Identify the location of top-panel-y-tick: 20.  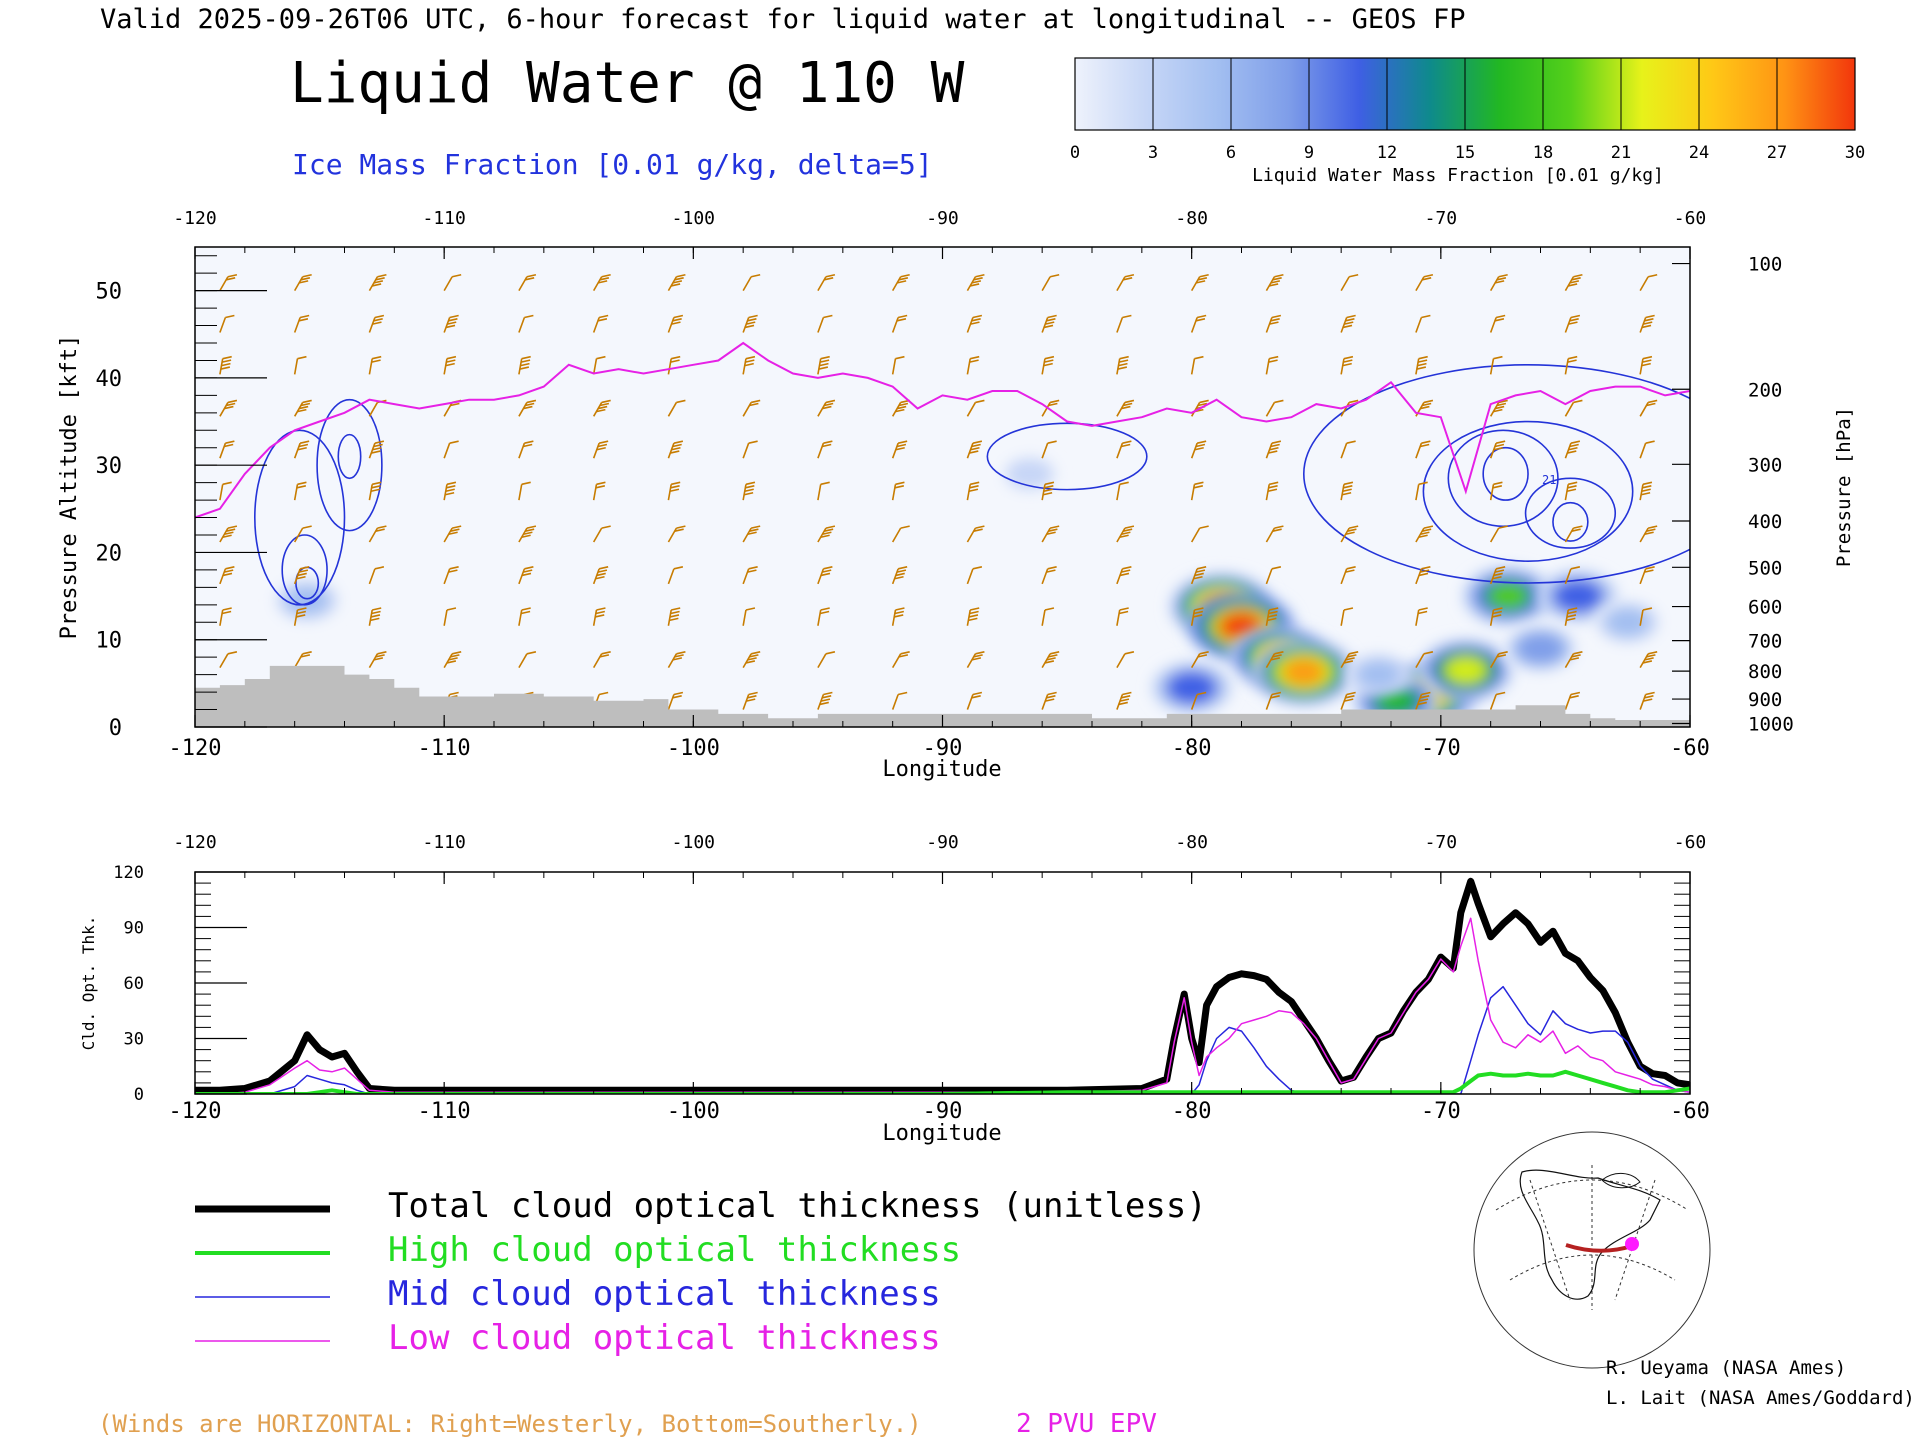
(109, 553).